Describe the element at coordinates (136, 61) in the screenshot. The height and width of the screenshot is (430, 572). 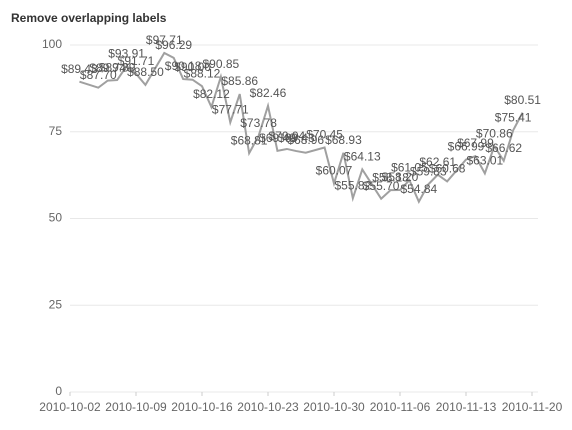
I see `value-label: $91.71` at that location.